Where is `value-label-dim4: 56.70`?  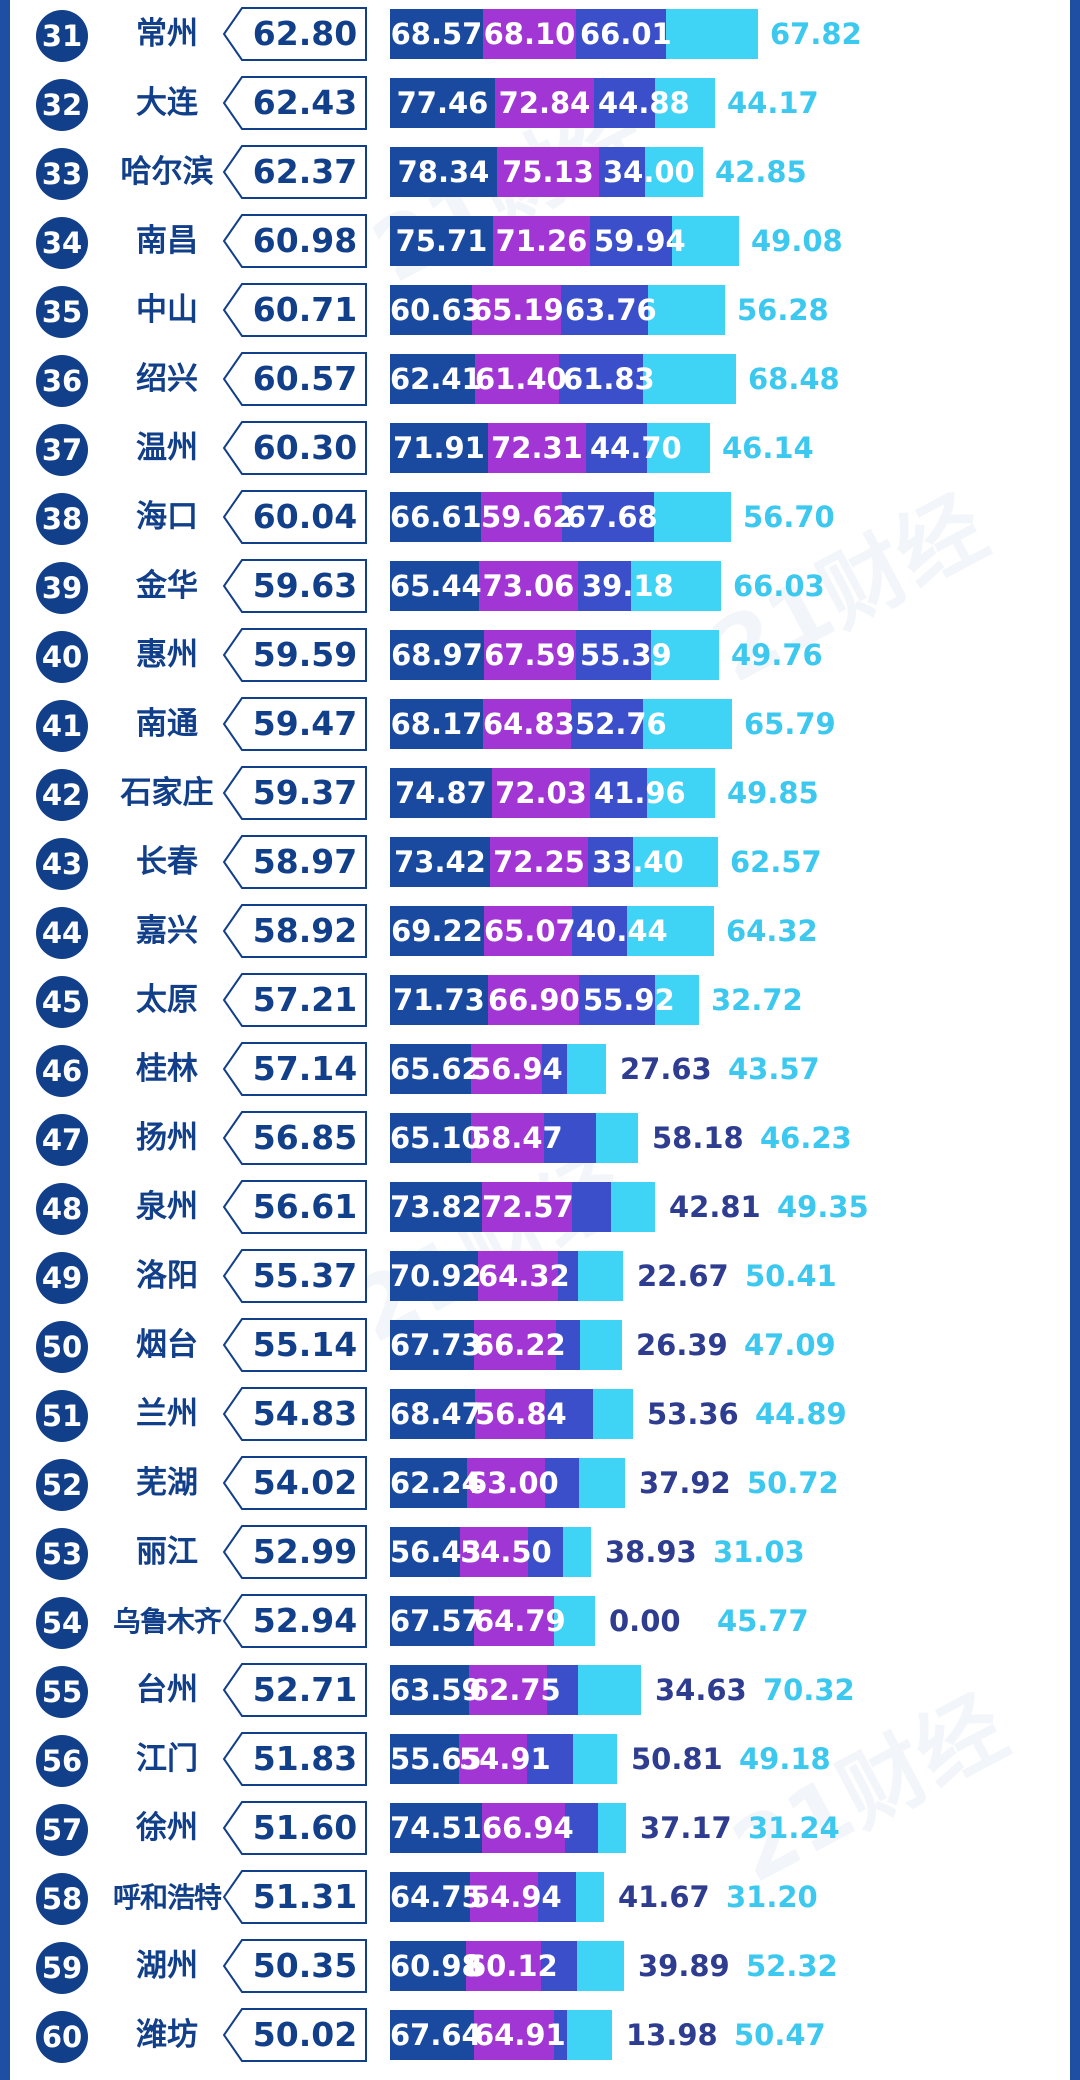 value-label-dim4: 56.70 is located at coordinates (789, 517).